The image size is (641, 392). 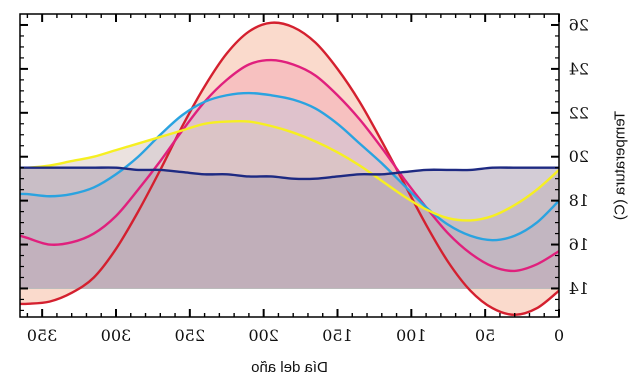 What do you see at coordinates (116, 335) in the screenshot?
I see `x-tick-label-300: 300` at bounding box center [116, 335].